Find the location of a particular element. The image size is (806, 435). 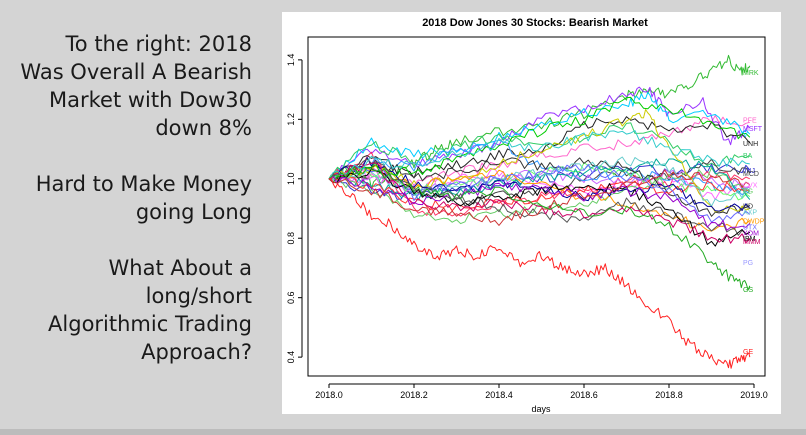

x-tick-label: 2018.0 is located at coordinates (329, 395).